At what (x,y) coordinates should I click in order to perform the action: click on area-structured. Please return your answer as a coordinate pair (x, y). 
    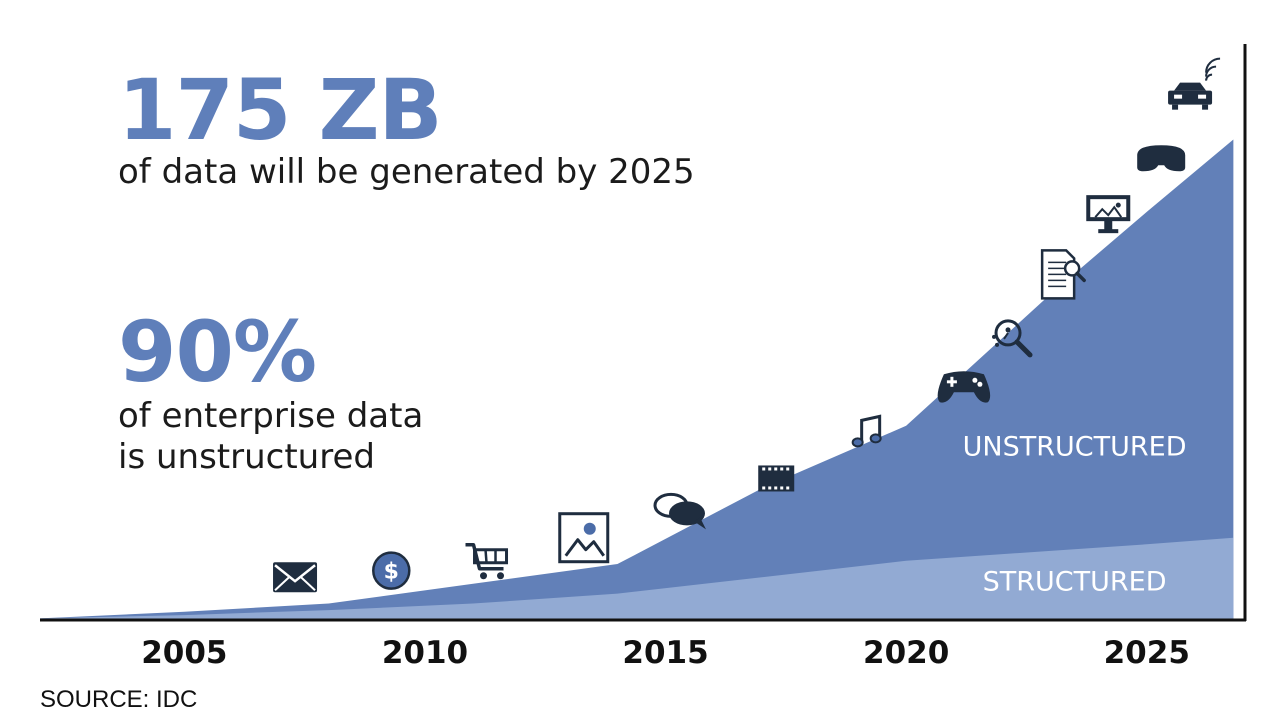
    Looking at the image, I should click on (637, 578).